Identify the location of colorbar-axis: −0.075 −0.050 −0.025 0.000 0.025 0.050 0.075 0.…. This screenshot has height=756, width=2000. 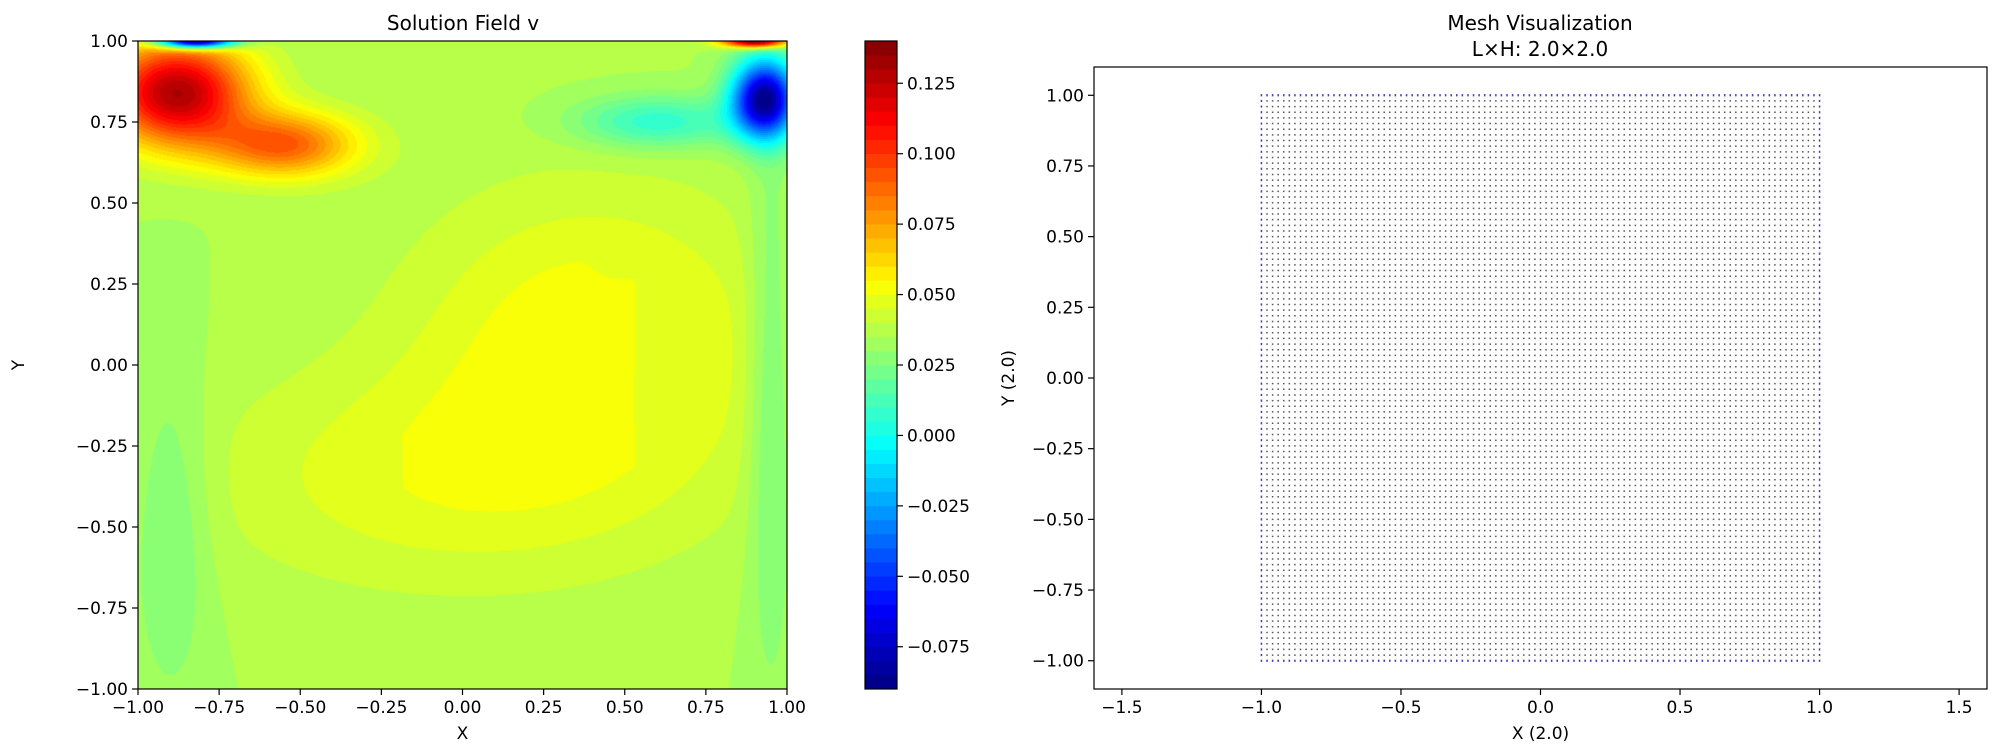
(933, 366).